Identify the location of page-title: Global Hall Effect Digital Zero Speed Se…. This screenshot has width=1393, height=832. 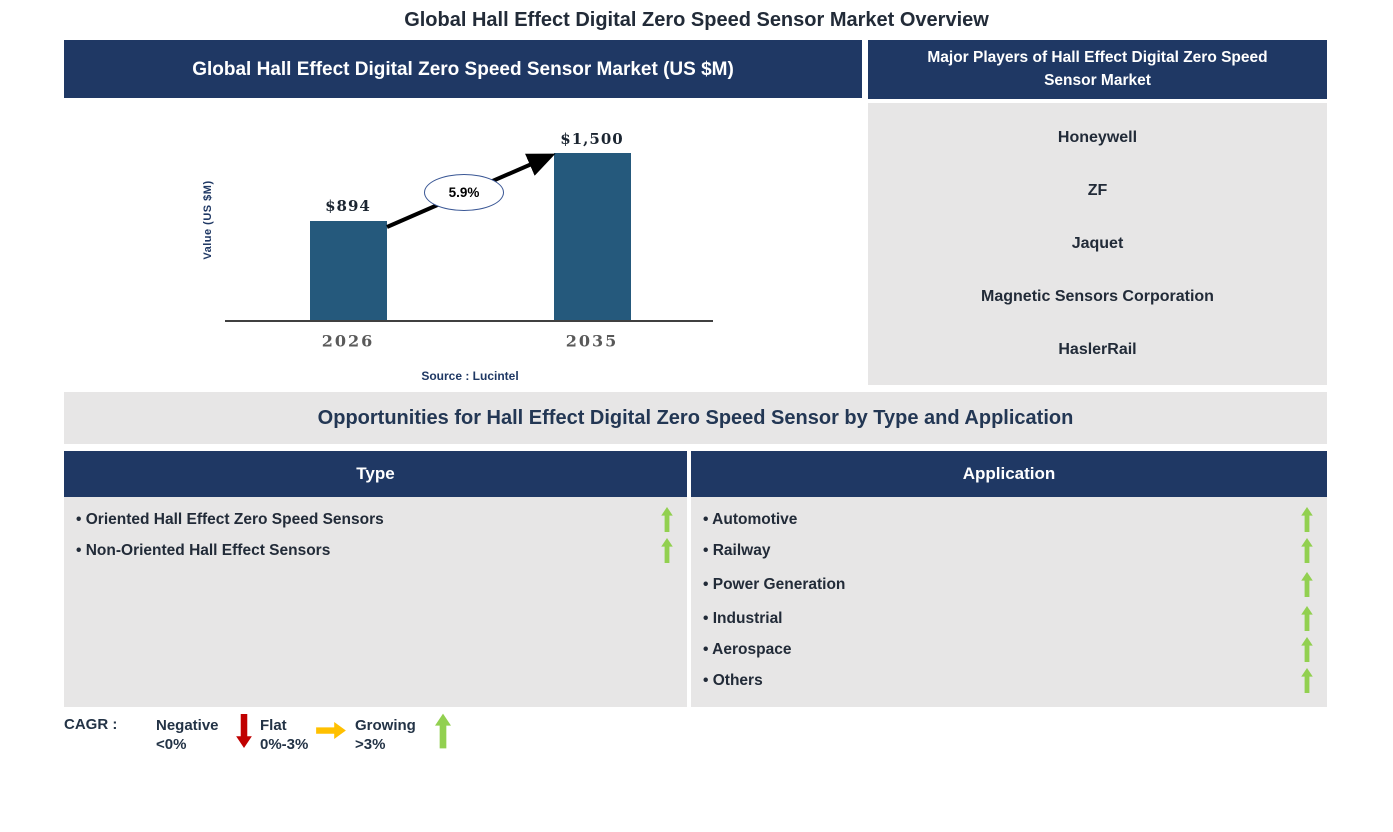
(696, 19).